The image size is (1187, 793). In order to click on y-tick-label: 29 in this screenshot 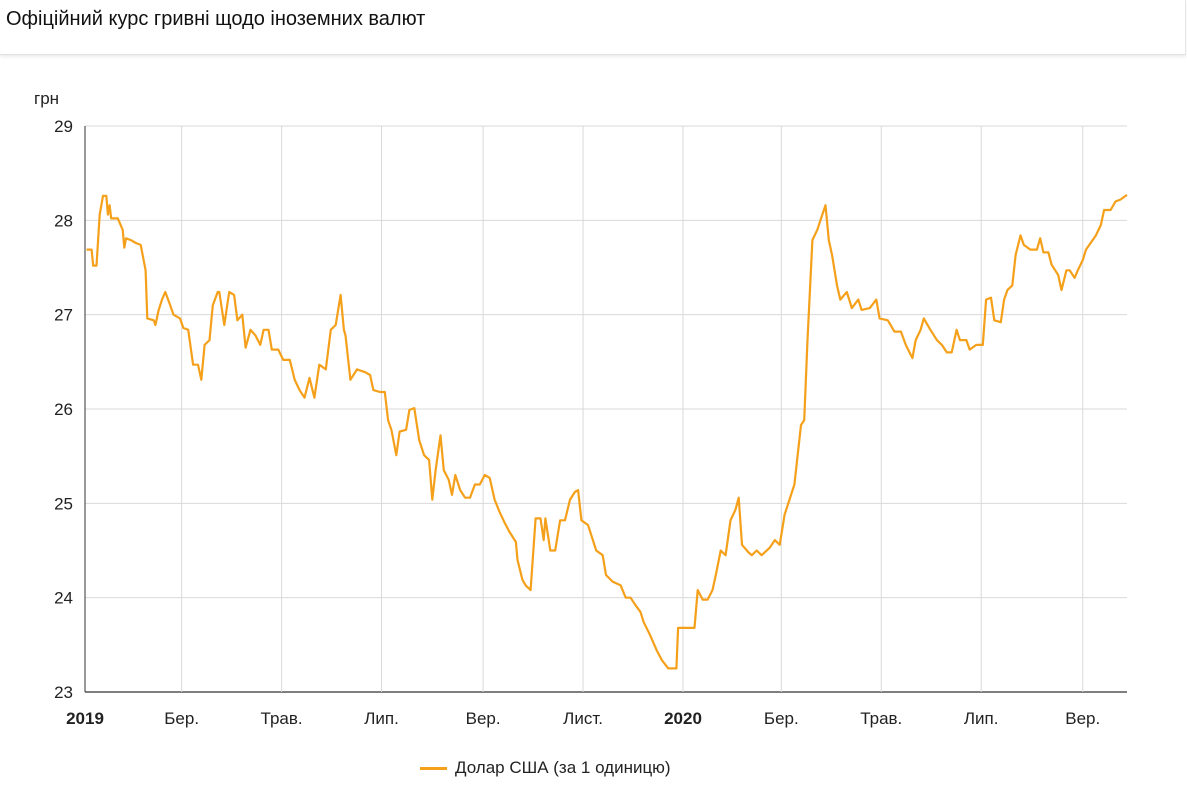, I will do `click(63, 126)`.